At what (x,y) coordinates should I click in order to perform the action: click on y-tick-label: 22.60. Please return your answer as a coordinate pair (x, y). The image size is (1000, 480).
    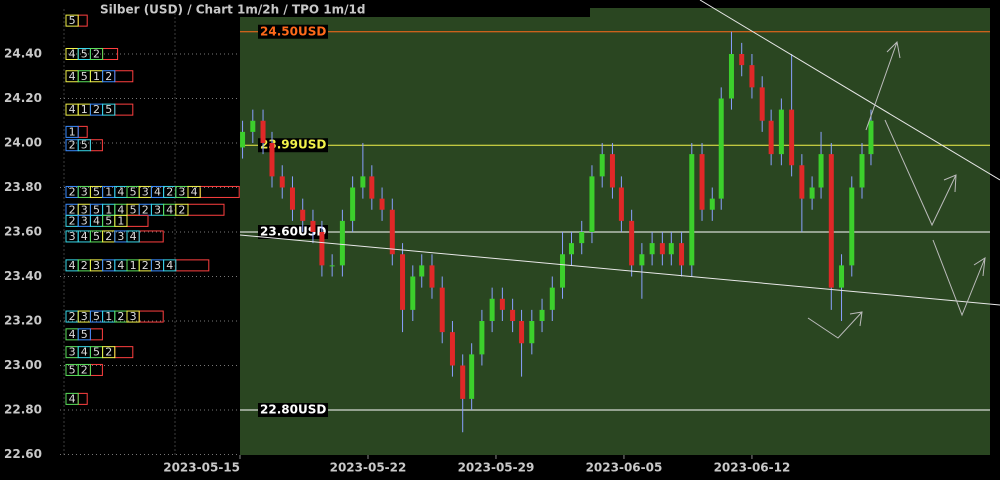
    Looking at the image, I should click on (23, 454).